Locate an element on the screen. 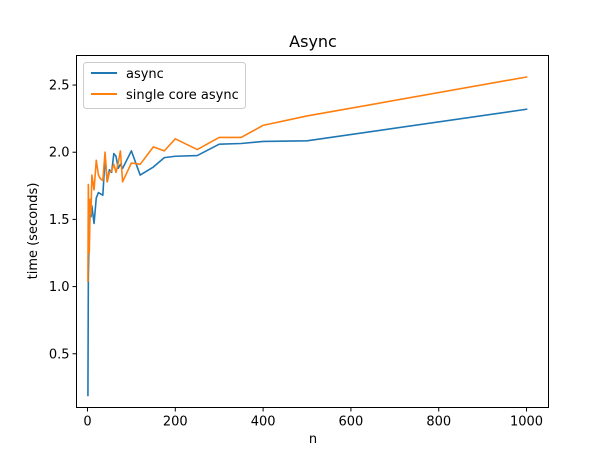 The height and width of the screenshot is (457, 610). legend-label-async: async is located at coordinates (145, 74).